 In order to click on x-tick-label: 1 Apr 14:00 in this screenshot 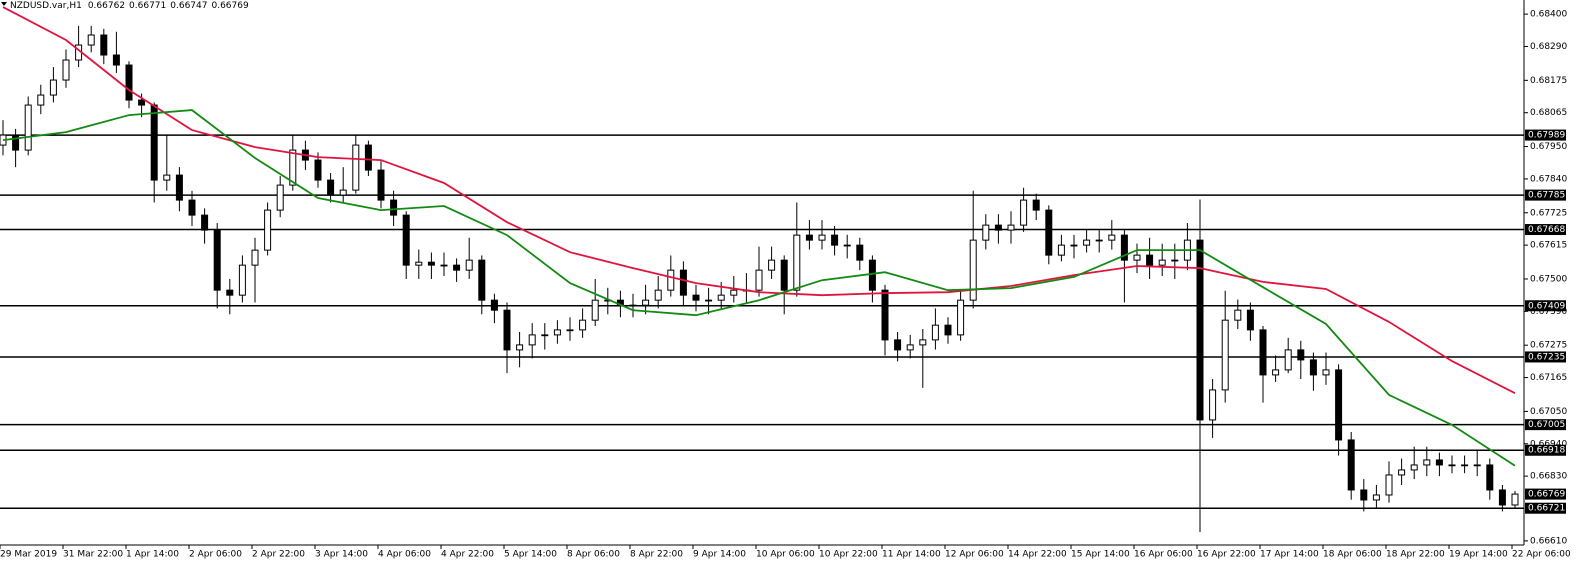, I will do `click(152, 555)`.